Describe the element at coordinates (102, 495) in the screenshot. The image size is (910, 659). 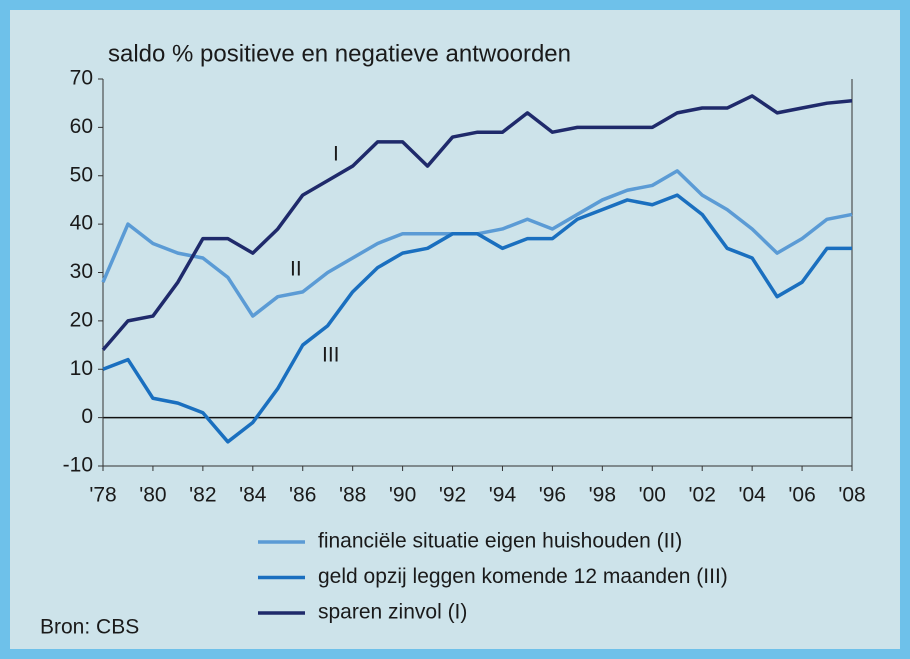
I see `x-tick-label: '78` at that location.